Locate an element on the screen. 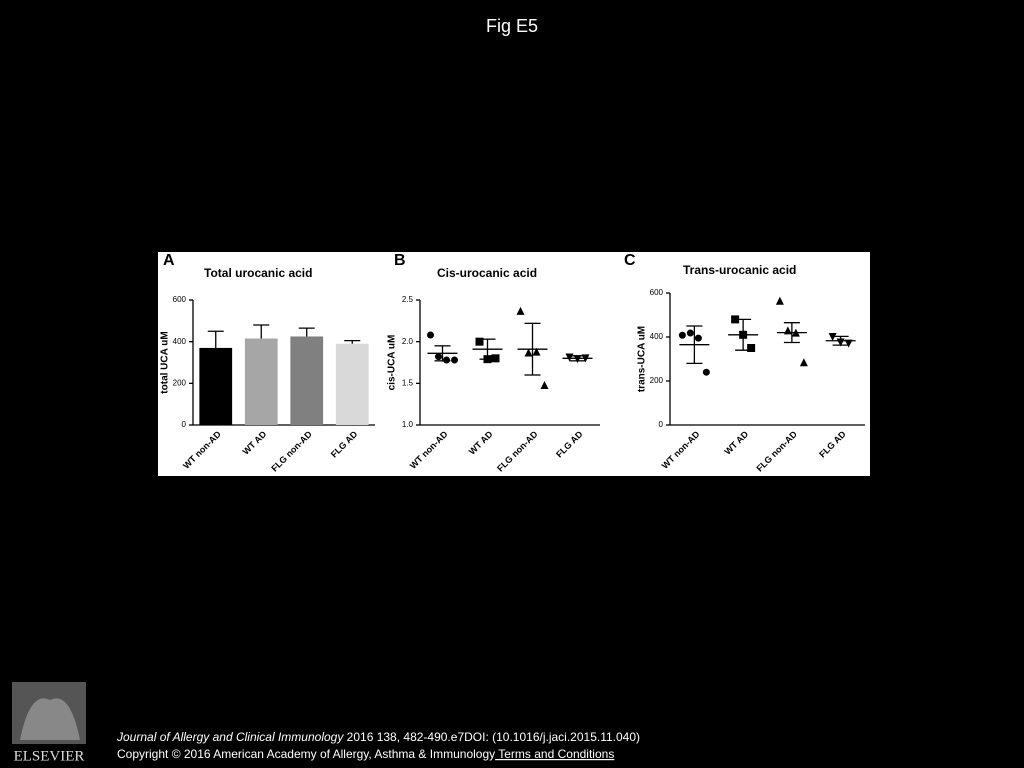  y-tick-label: 2.0 is located at coordinates (408, 341).